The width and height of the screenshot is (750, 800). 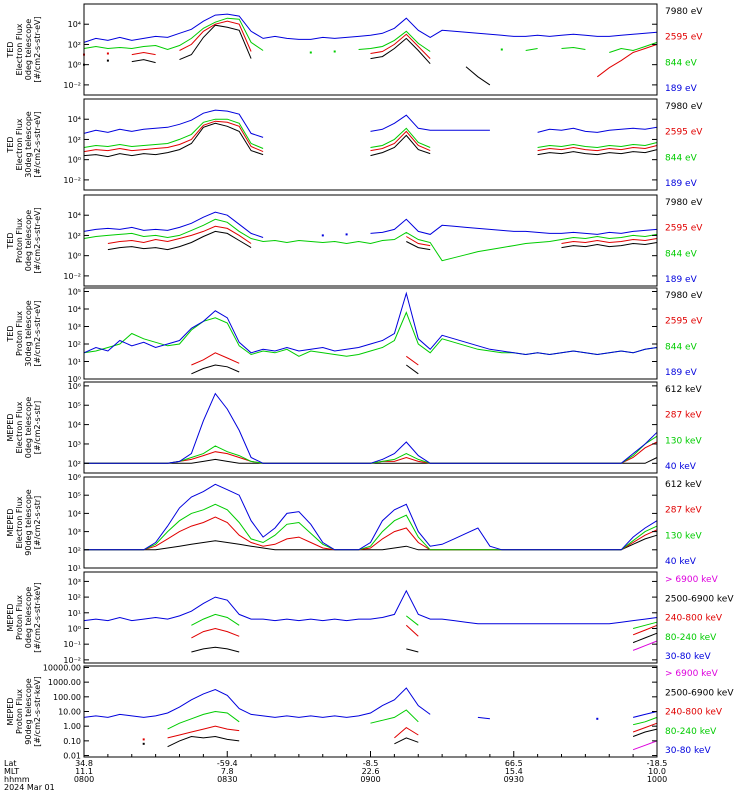 I want to click on legend-label: 612 keV, so click(x=683, y=485).